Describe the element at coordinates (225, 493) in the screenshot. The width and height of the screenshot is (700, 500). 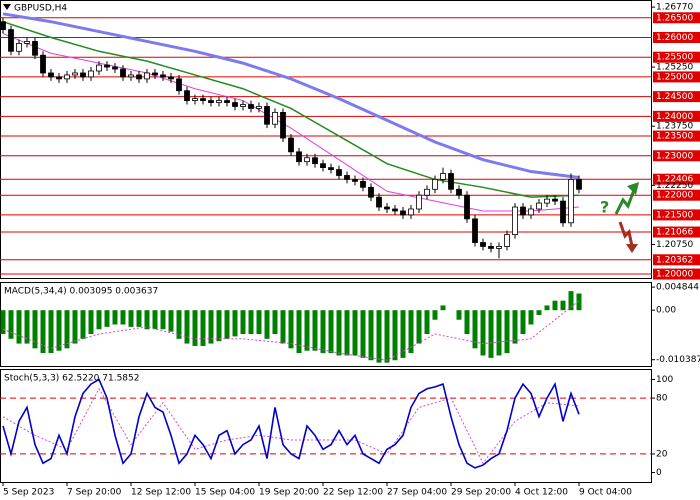
I see `x-tick-label: 15 Sep 04:00` at that location.